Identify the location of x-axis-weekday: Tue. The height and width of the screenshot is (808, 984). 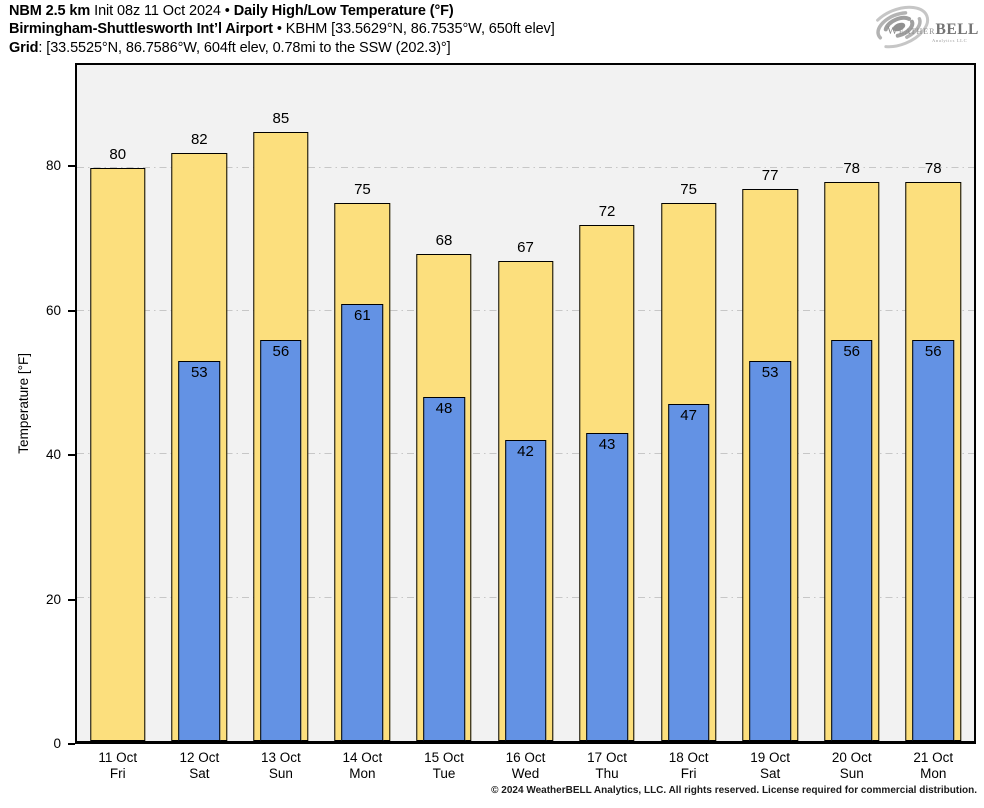
(444, 773).